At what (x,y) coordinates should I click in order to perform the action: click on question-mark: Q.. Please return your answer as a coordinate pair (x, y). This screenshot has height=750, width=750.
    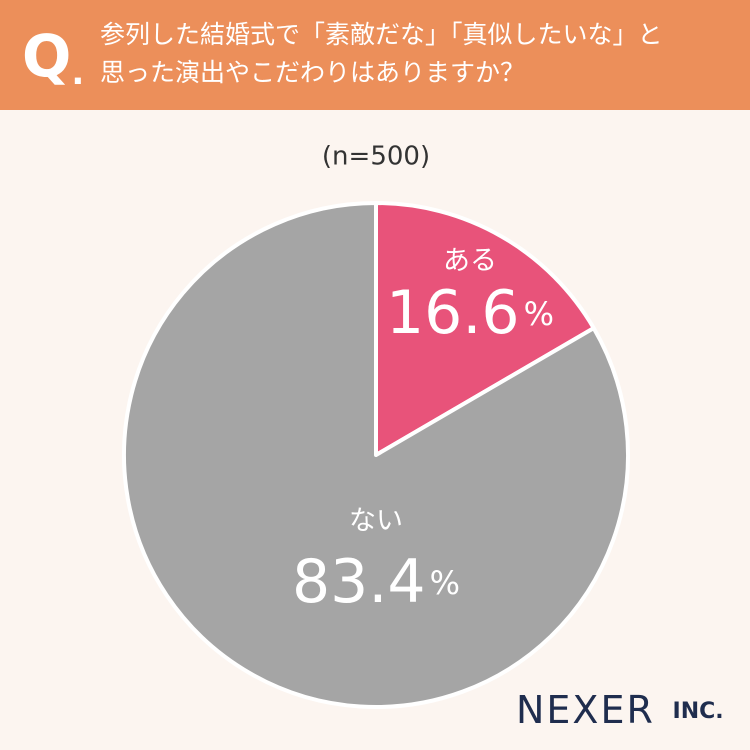
    Looking at the image, I should click on (53, 57).